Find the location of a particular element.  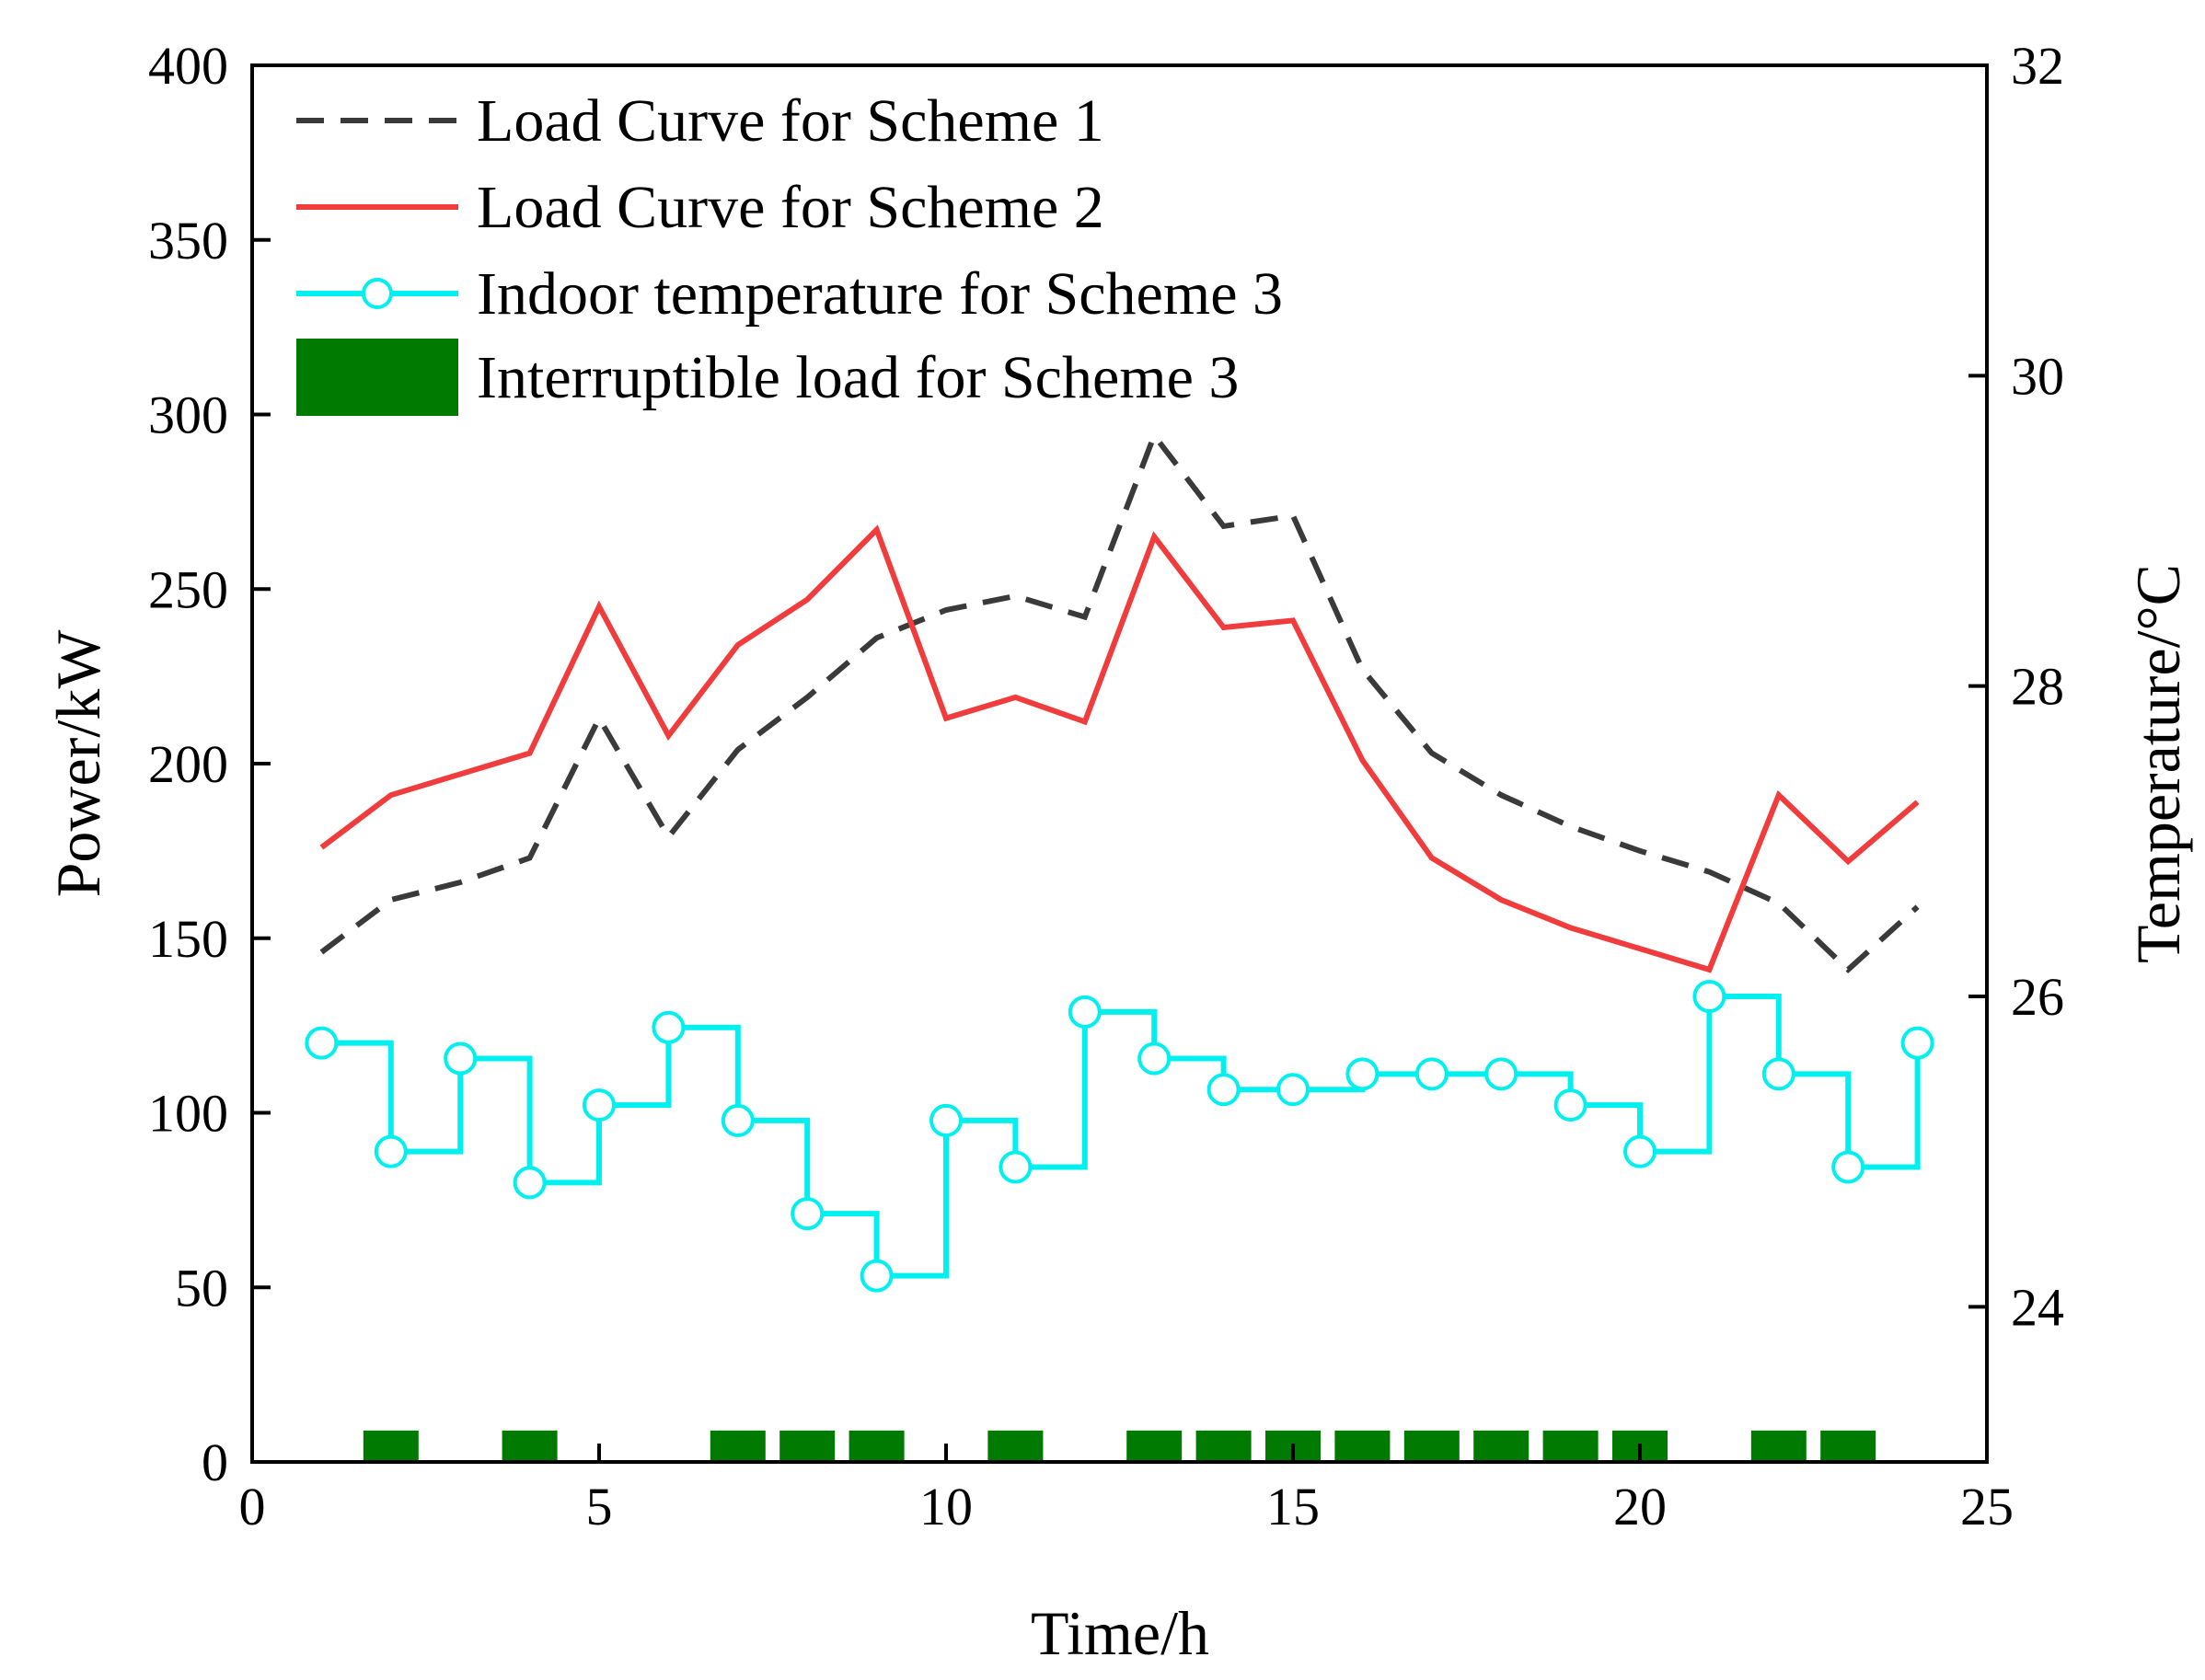

x-tick-label: 5 is located at coordinates (599, 1506).